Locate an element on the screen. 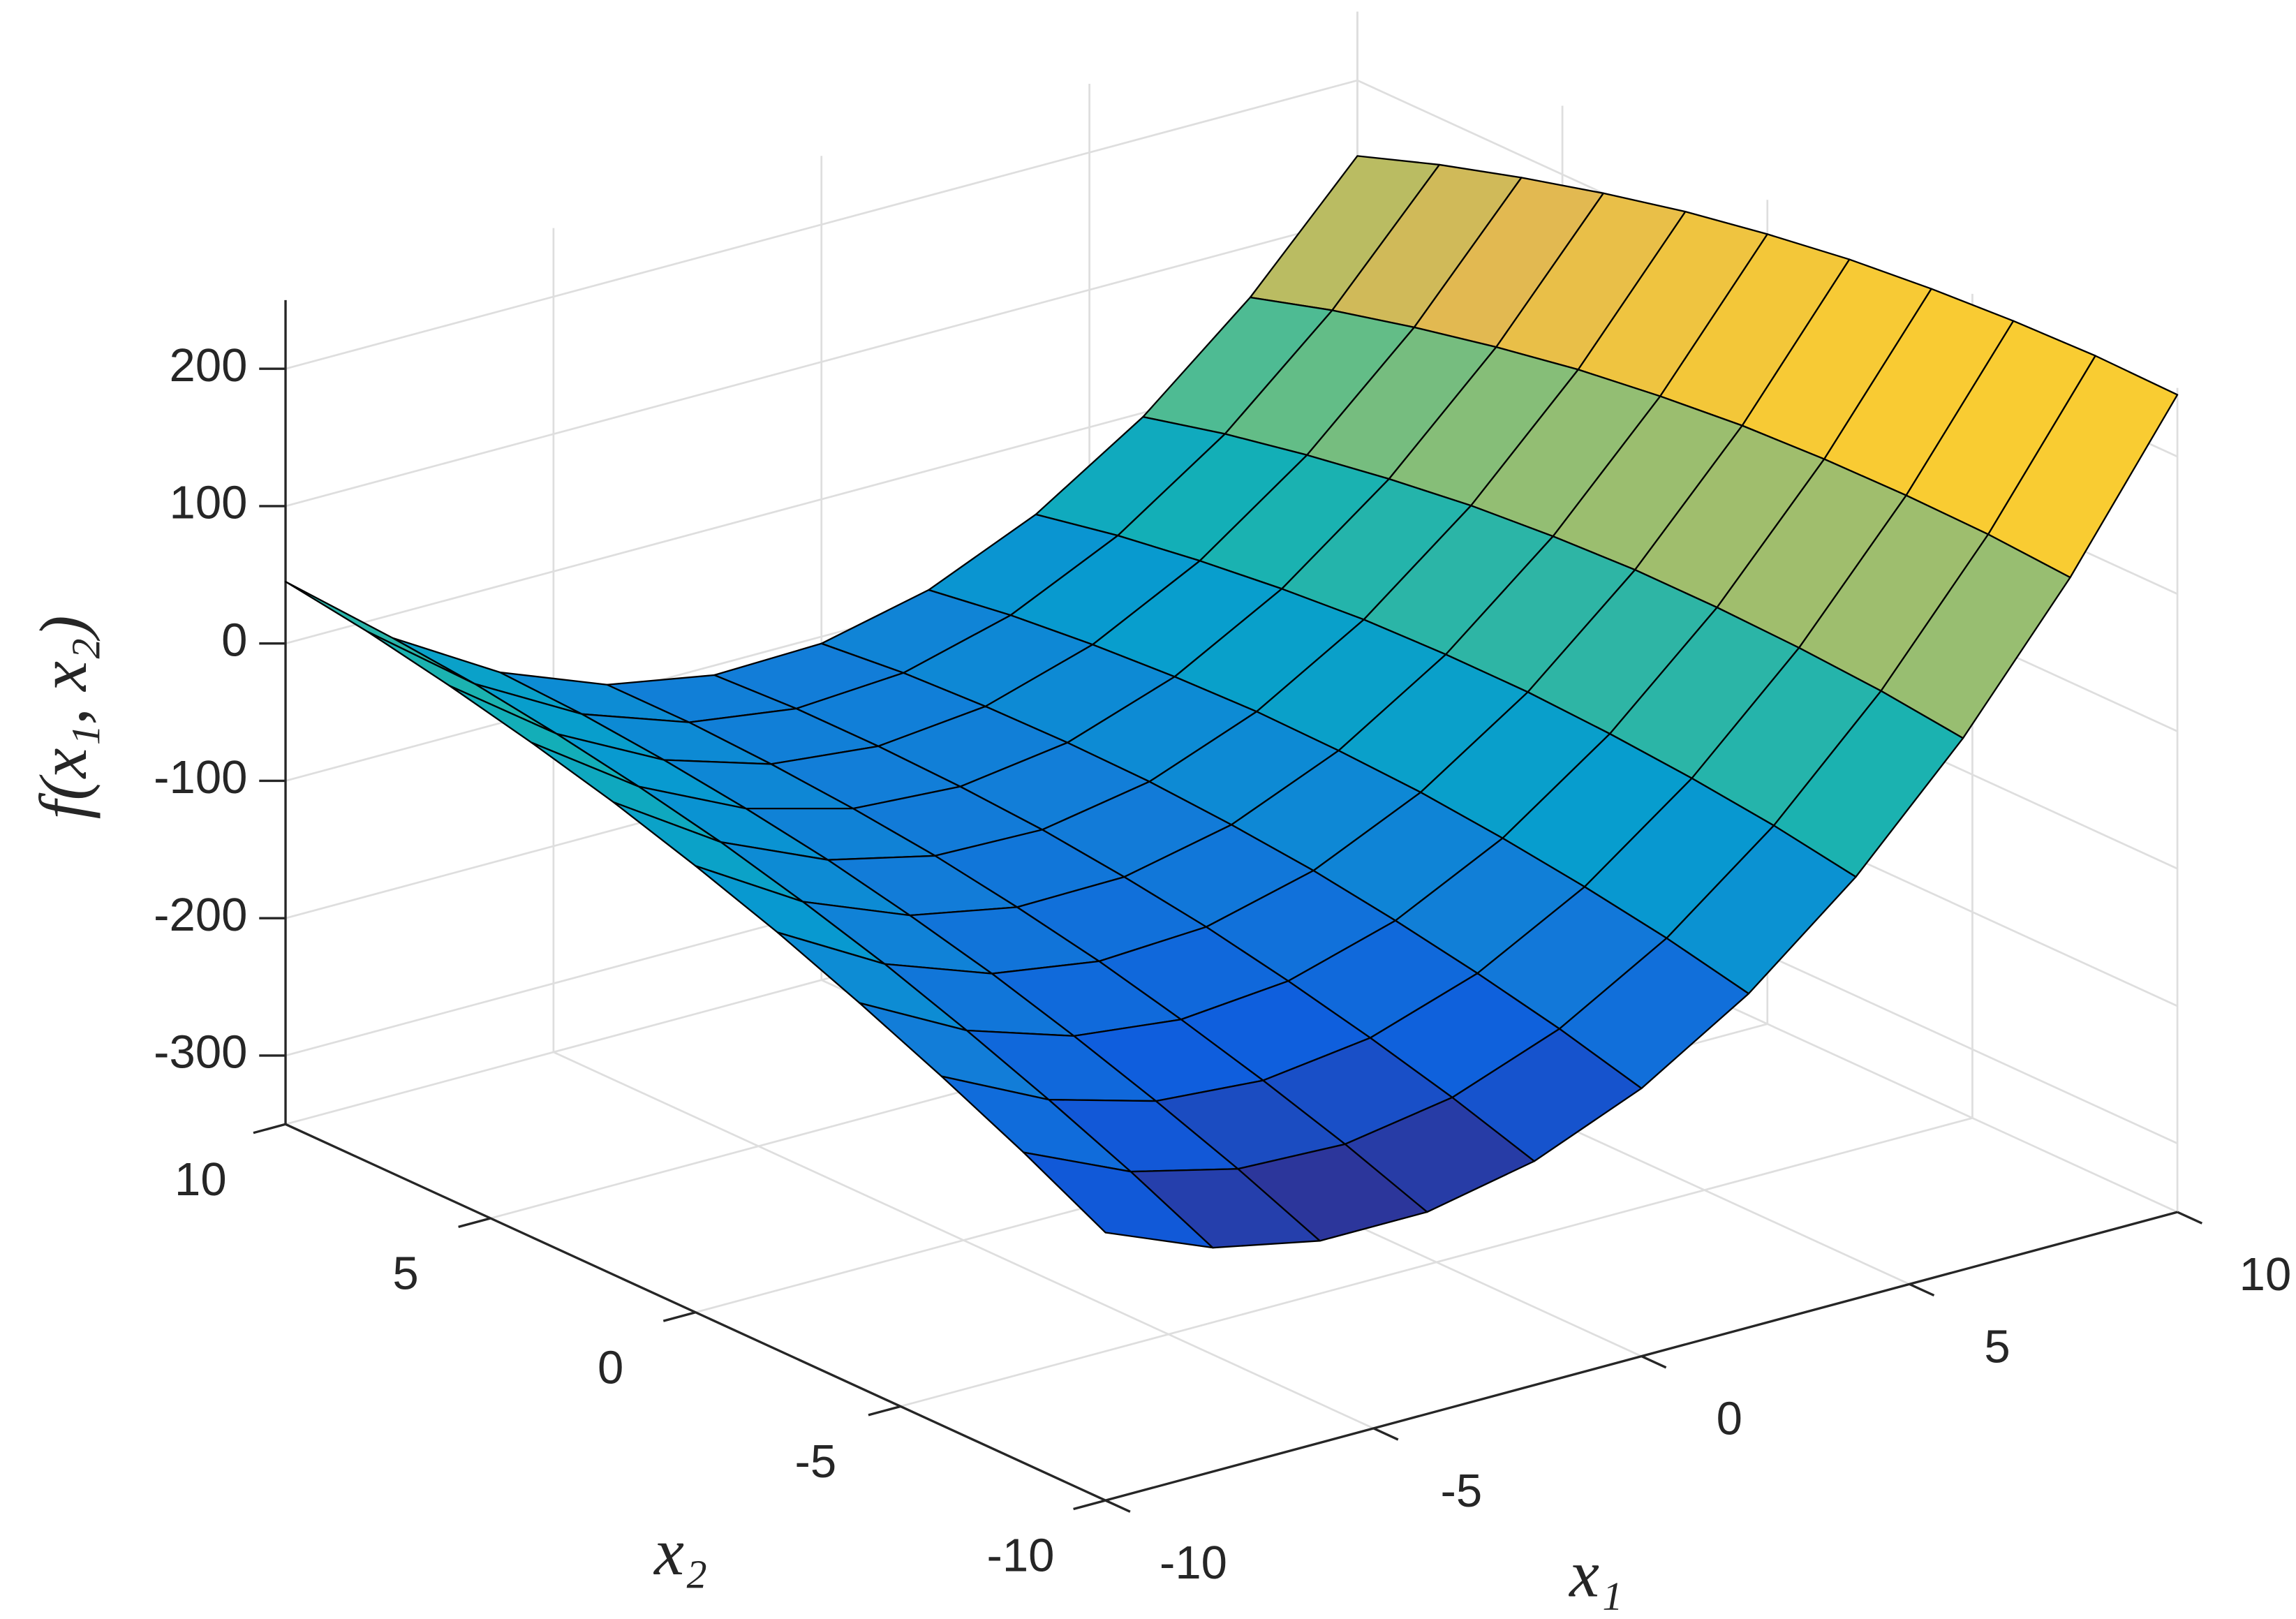 The height and width of the screenshot is (1619, 2296). y-tick-label: -10 is located at coordinates (1021, 1556).